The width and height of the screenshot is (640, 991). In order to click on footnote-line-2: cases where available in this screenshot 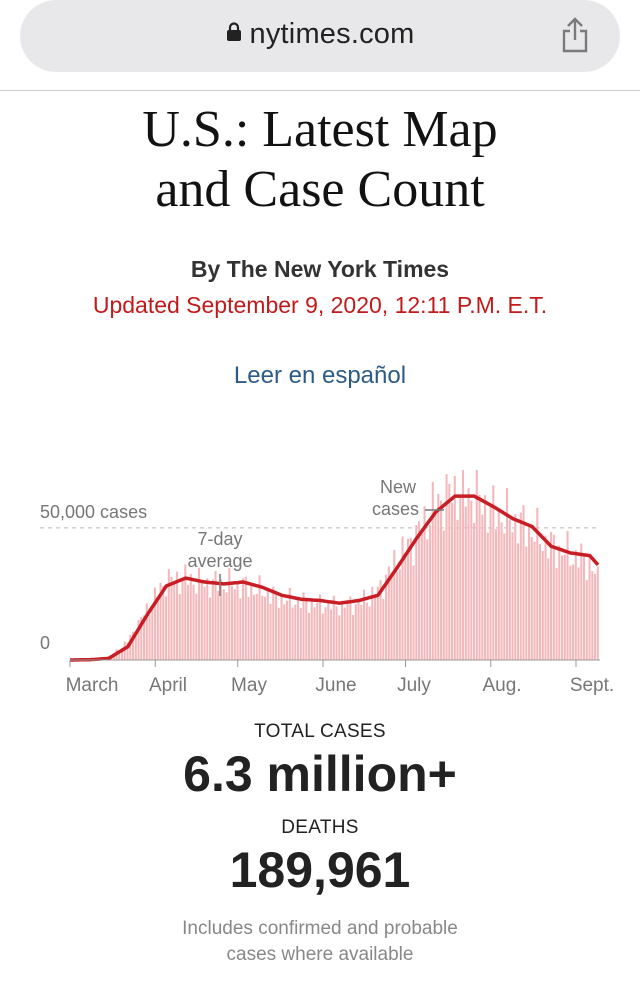, I will do `click(320, 954)`.